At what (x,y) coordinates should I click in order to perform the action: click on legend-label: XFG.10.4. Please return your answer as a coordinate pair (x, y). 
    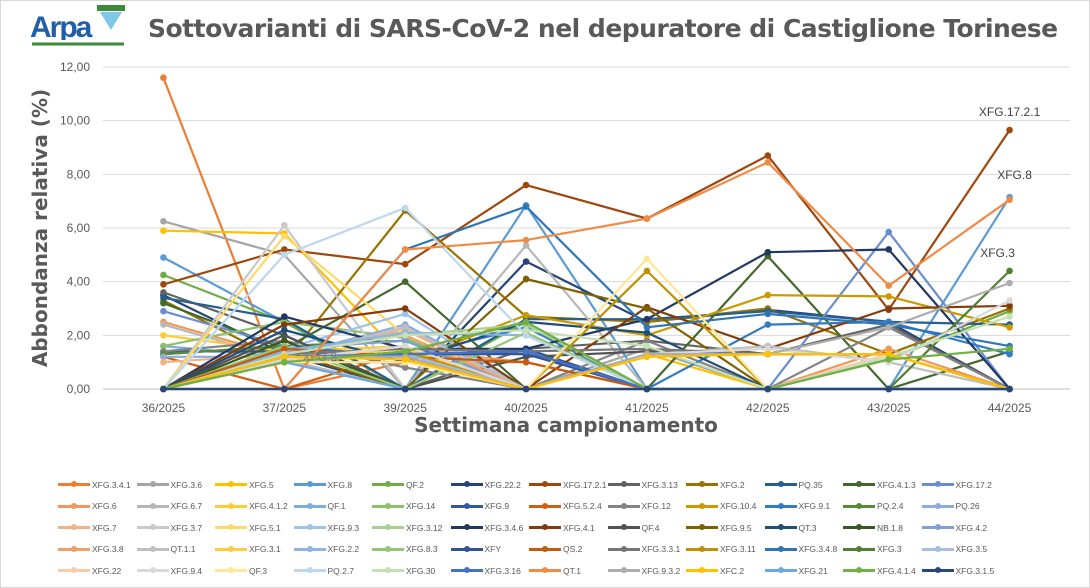
    Looking at the image, I should click on (738, 506).